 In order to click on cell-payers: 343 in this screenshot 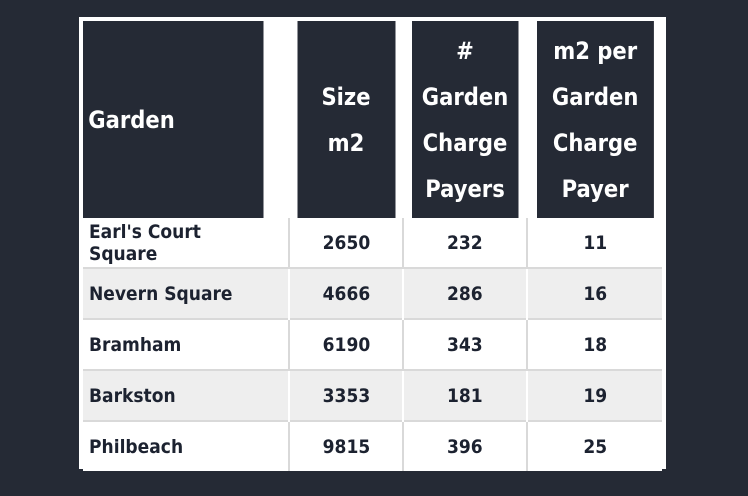, I will do `click(464, 344)`.